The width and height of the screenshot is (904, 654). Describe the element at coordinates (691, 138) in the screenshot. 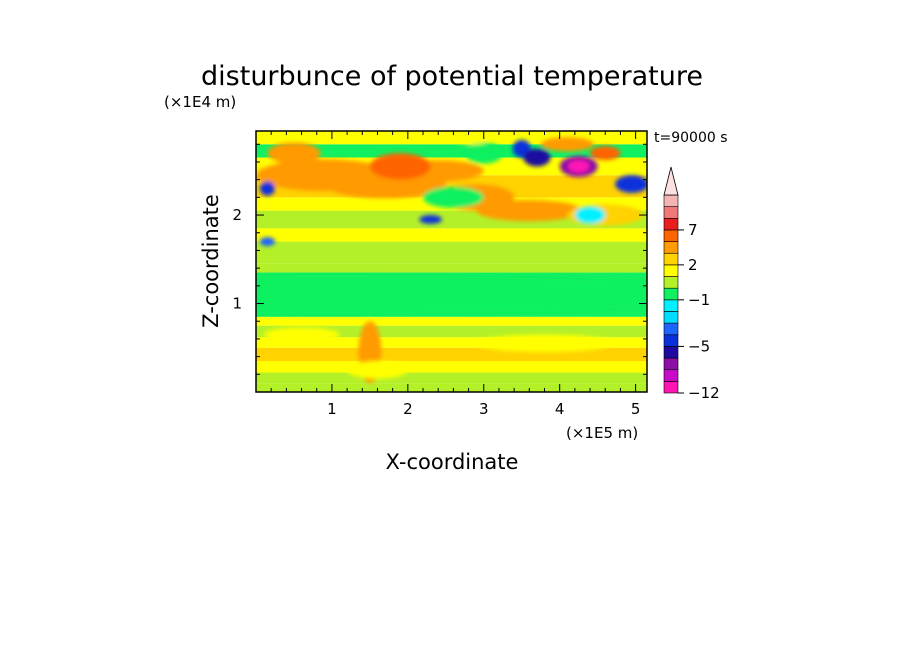

I see `time-label: t=90000 s` at that location.